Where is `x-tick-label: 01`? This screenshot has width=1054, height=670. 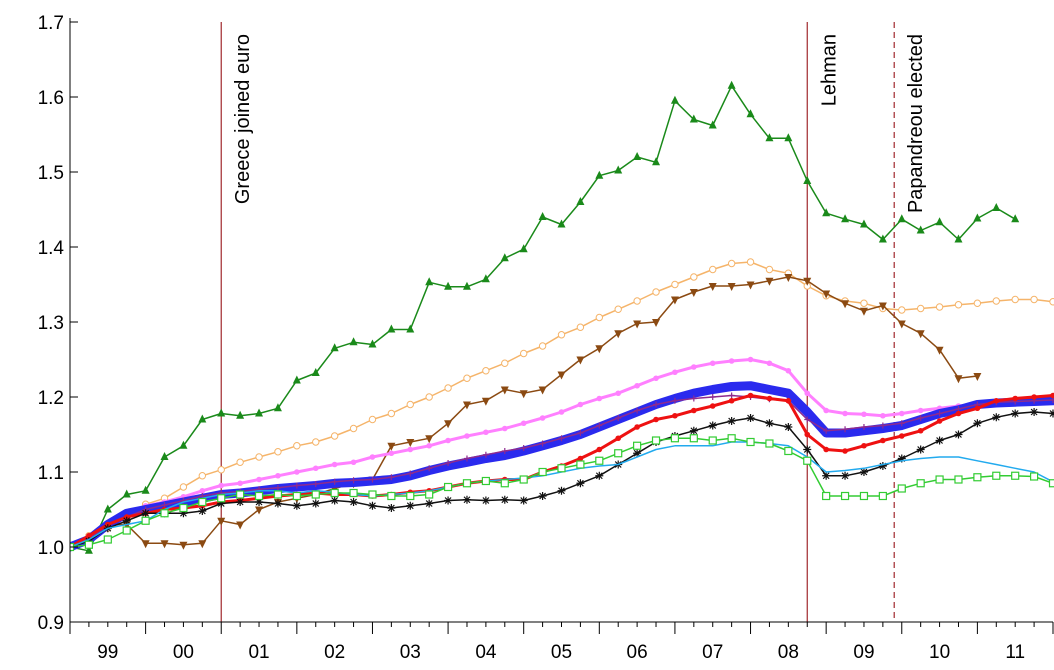
x-tick-label: 01 is located at coordinates (258, 652).